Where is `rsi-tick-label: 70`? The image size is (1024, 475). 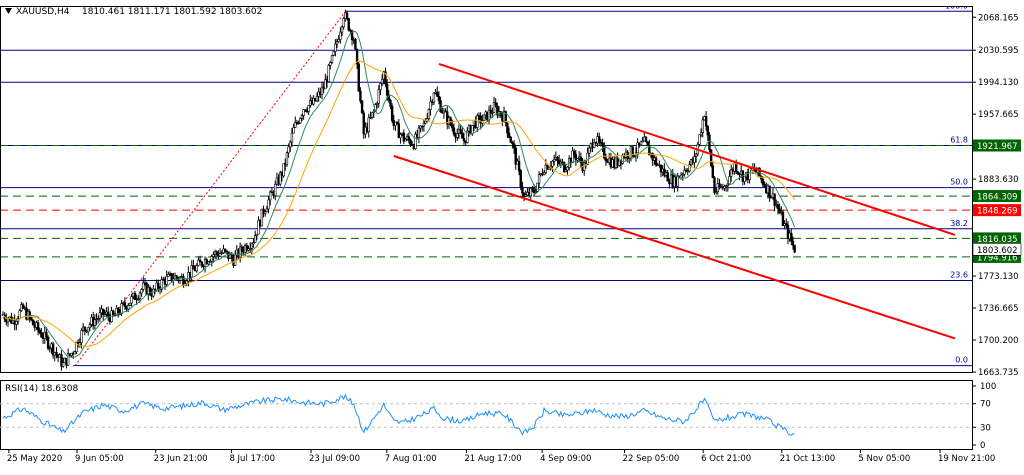 rsi-tick-label: 70 is located at coordinates (985, 405).